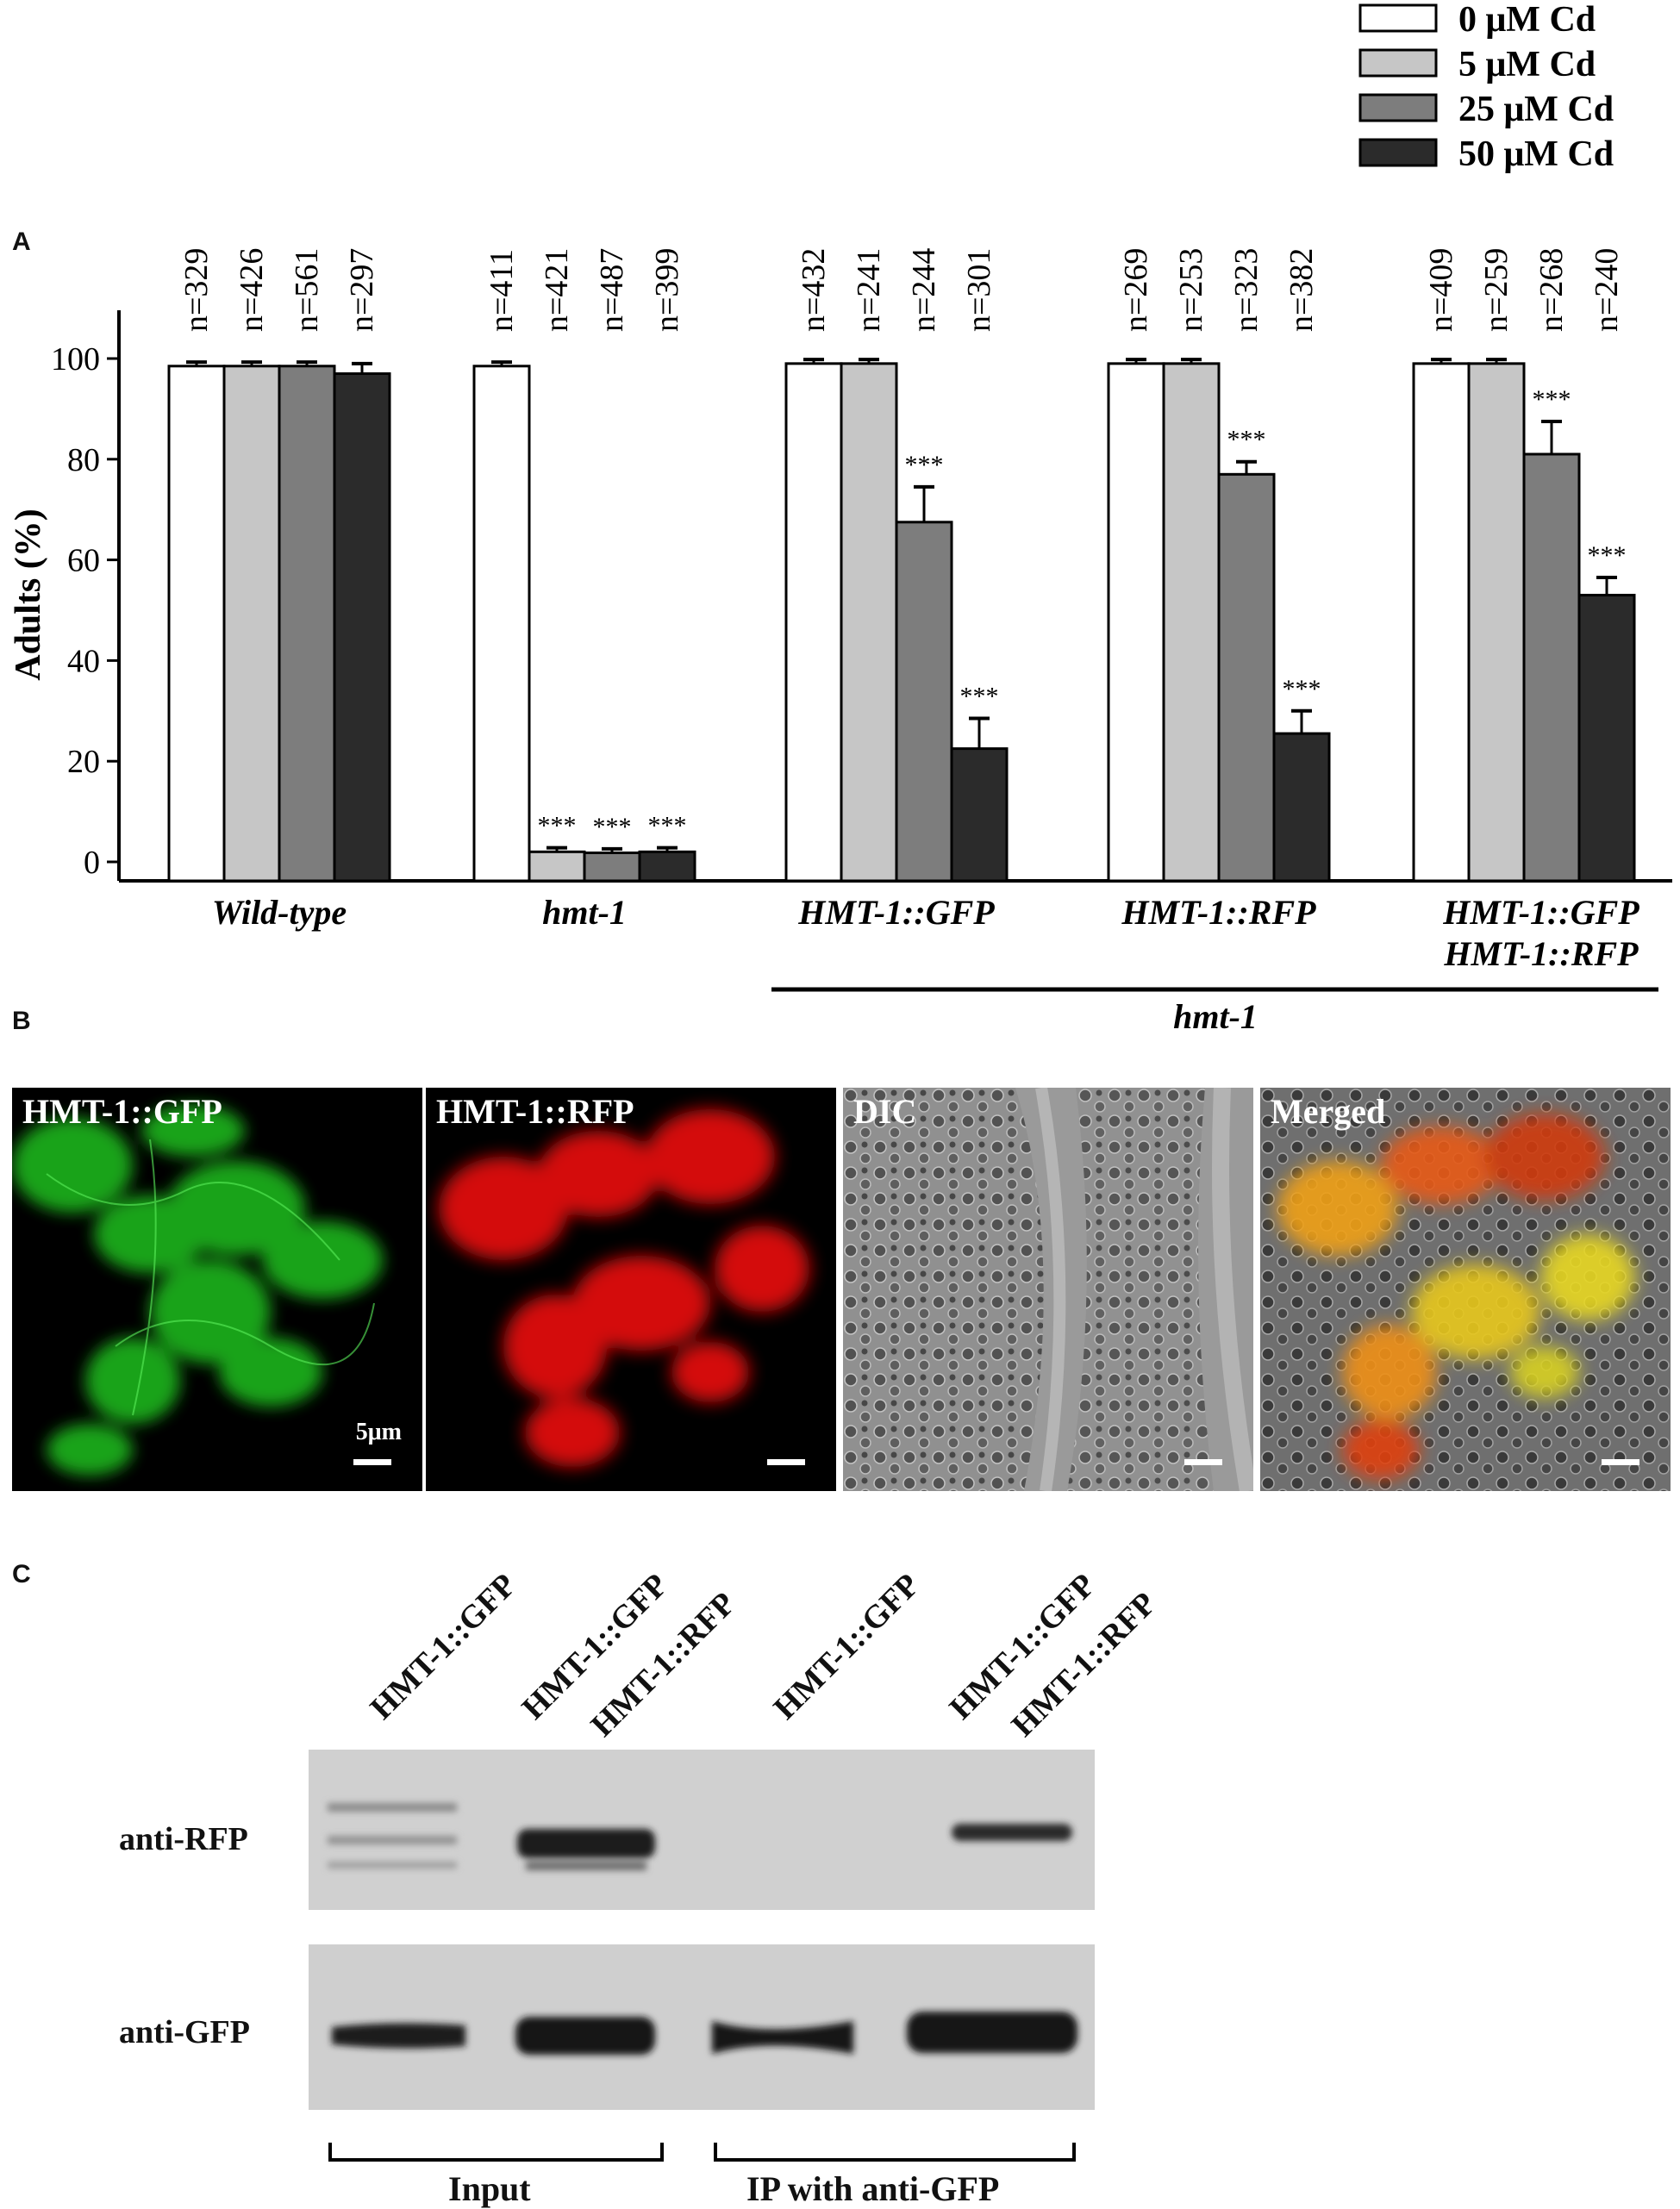 This screenshot has height=2209, width=1680. Describe the element at coordinates (196, 290) in the screenshot. I see `n-label: n=329` at that location.